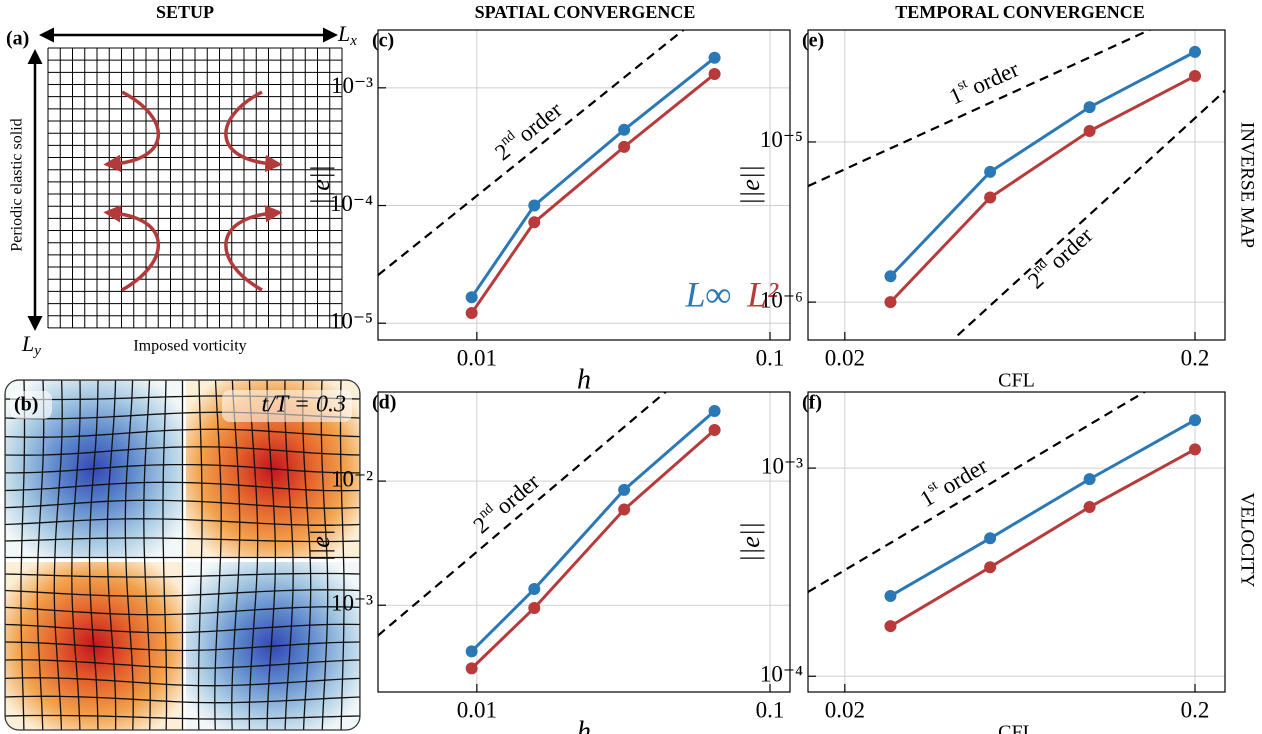  What do you see at coordinates (1247, 185) in the screenshot?
I see `row-title: INVERSE MAP` at bounding box center [1247, 185].